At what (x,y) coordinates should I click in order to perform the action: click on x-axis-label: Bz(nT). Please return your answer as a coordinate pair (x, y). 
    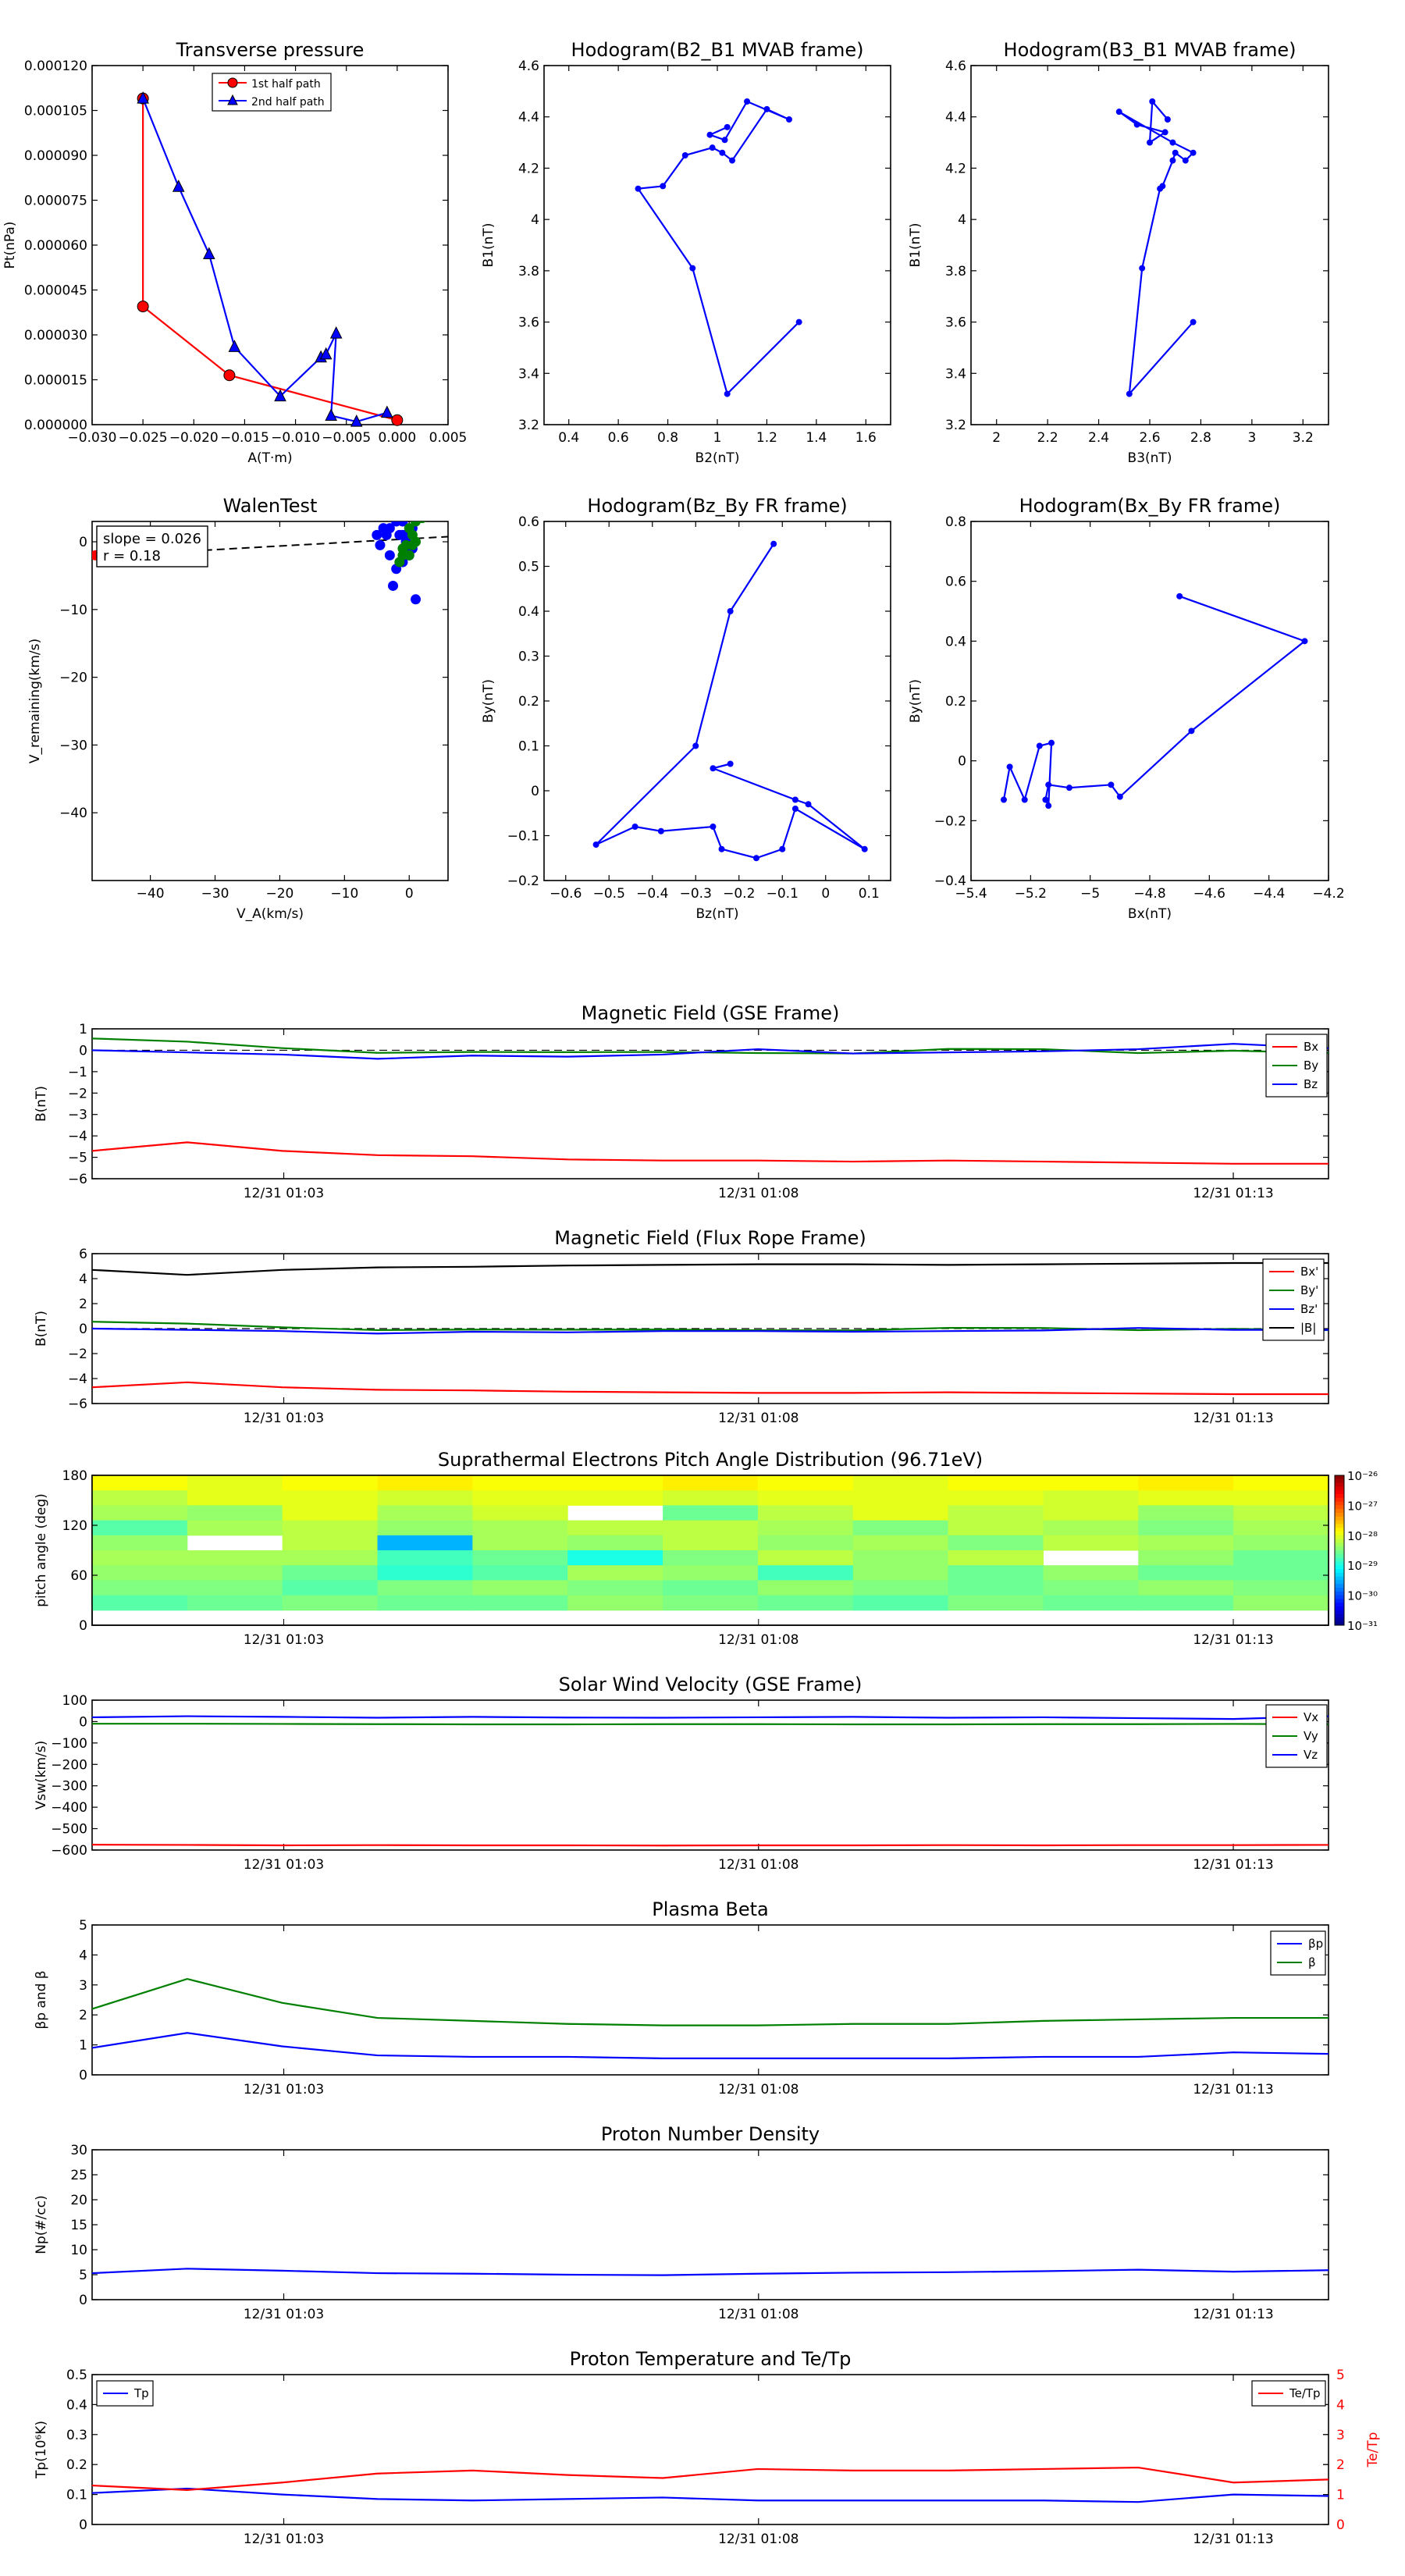
    Looking at the image, I should click on (716, 914).